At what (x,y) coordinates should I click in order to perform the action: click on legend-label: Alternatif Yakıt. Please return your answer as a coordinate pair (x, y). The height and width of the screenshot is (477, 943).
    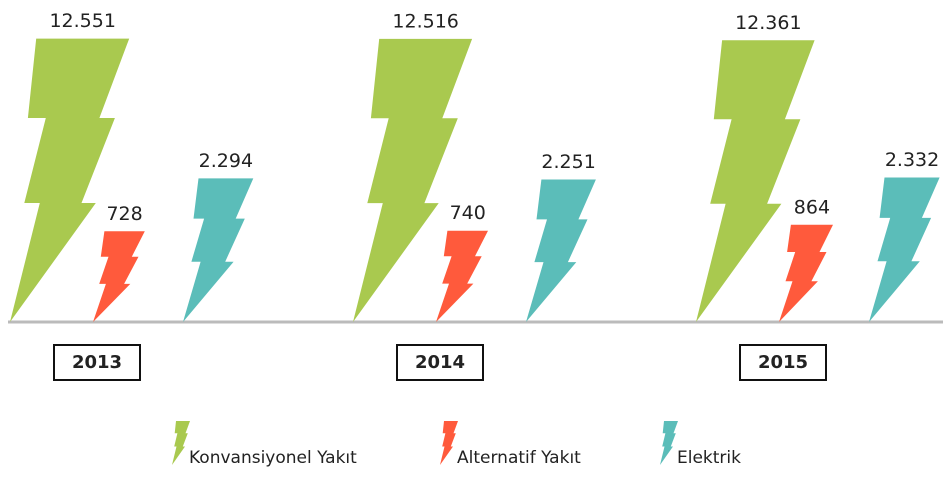
    Looking at the image, I should click on (519, 458).